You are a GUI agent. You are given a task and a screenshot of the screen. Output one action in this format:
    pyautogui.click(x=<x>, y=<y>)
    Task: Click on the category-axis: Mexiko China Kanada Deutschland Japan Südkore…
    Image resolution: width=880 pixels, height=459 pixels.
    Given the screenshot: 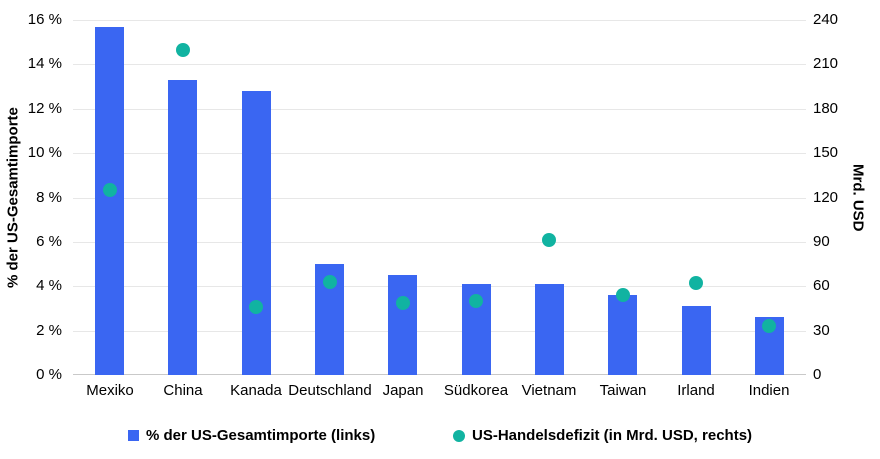 What is the action you would take?
    pyautogui.click(x=439, y=392)
    